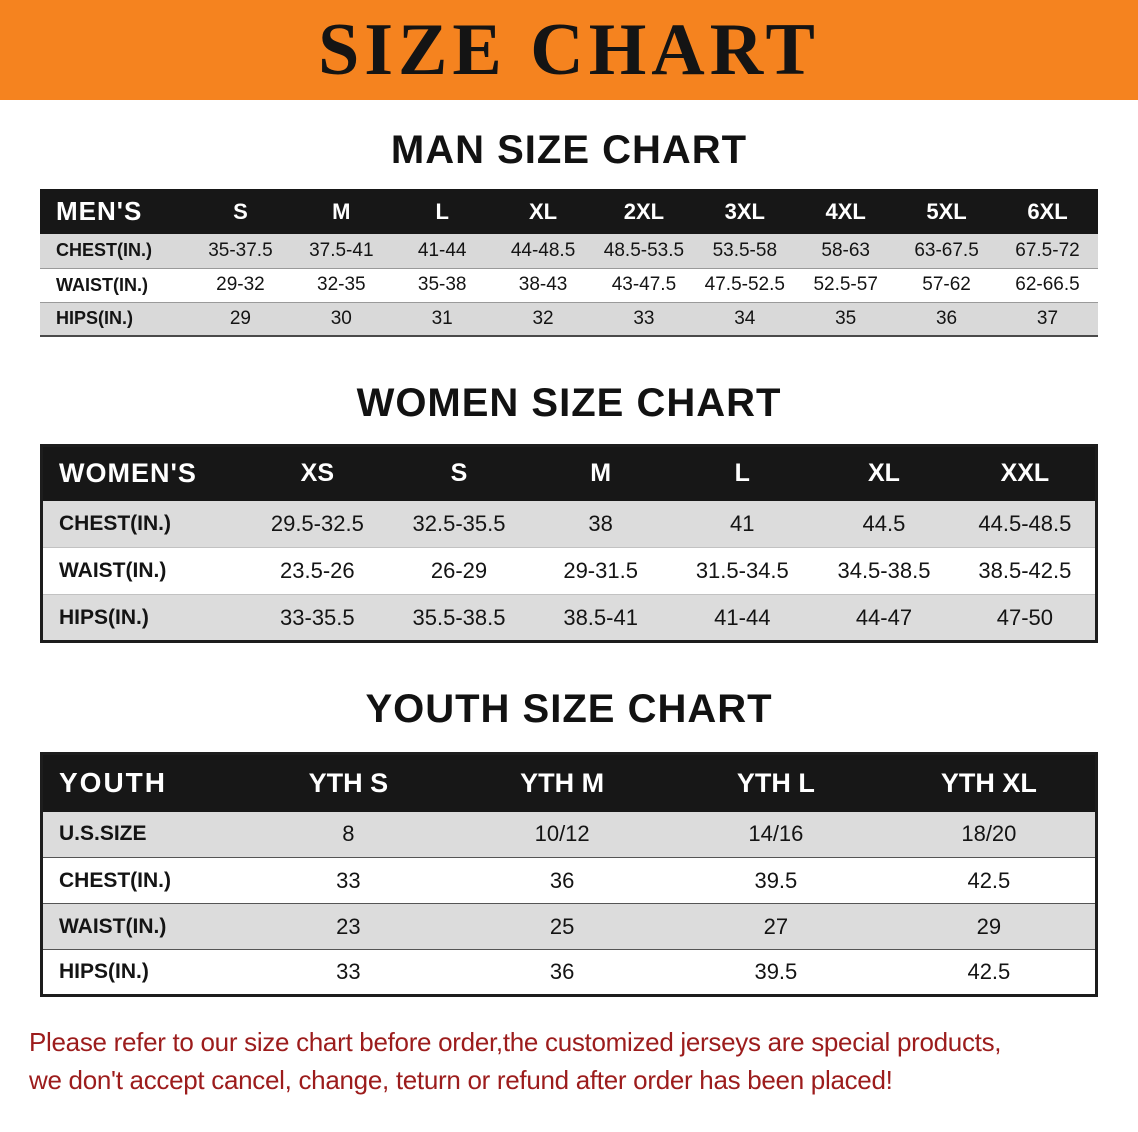 The image size is (1138, 1132). What do you see at coordinates (742, 617) in the screenshot?
I see `size-cell: 41-44` at bounding box center [742, 617].